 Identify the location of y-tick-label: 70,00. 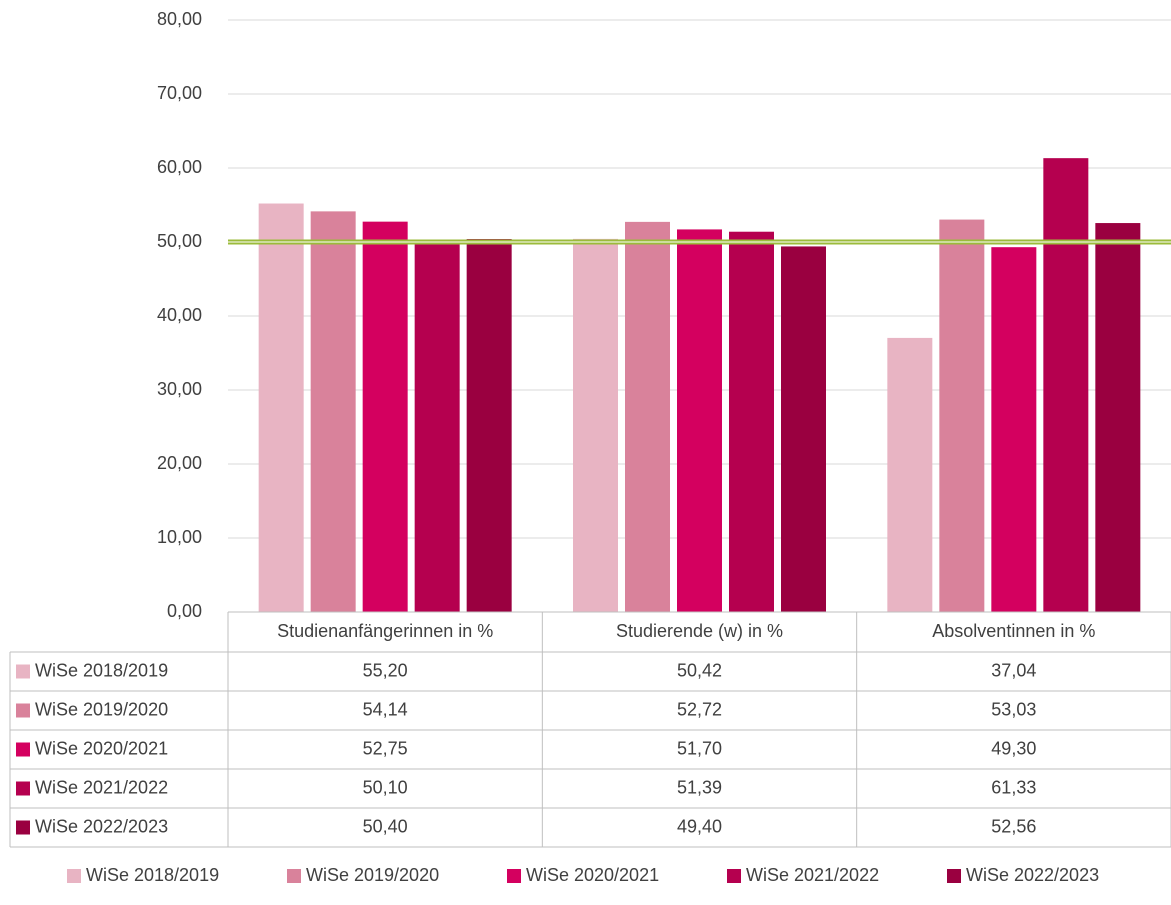
(179, 93).